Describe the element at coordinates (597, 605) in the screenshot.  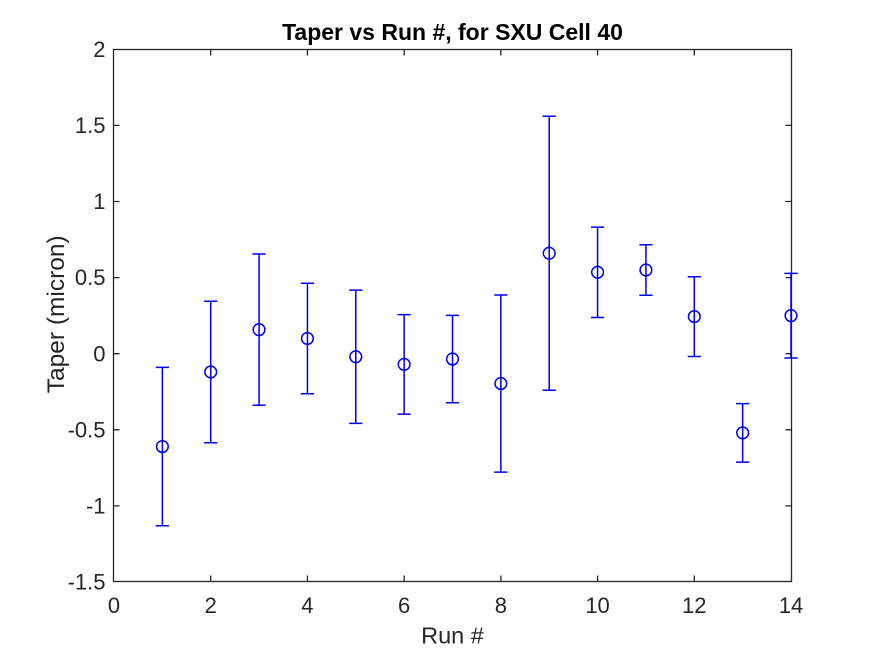
I see `svg-text: 10` at that location.